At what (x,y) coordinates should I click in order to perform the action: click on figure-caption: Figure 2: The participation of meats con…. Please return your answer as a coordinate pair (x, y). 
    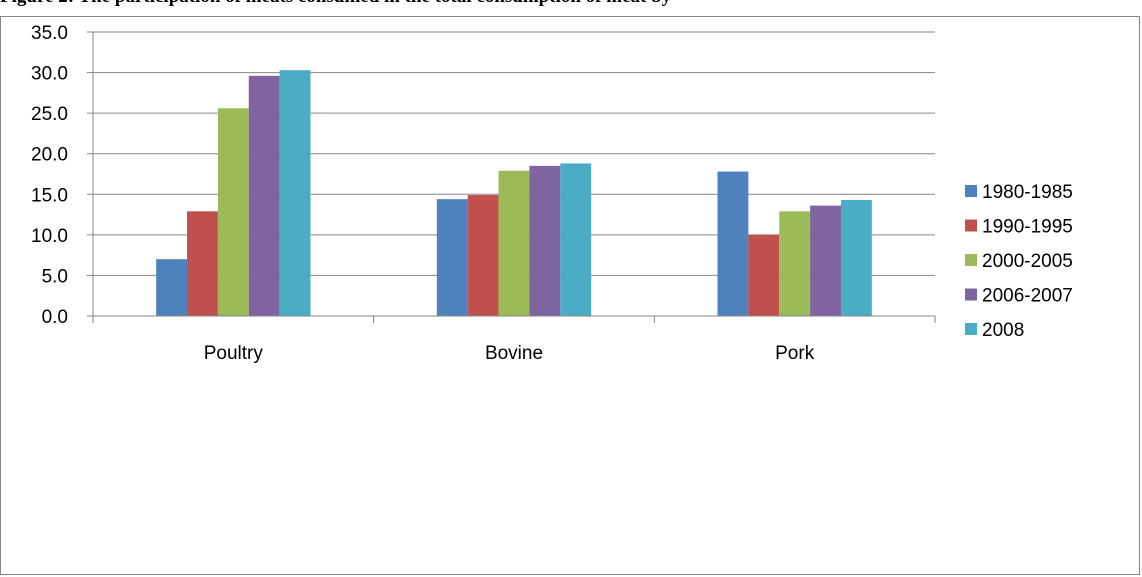
    Looking at the image, I should click on (335, 4).